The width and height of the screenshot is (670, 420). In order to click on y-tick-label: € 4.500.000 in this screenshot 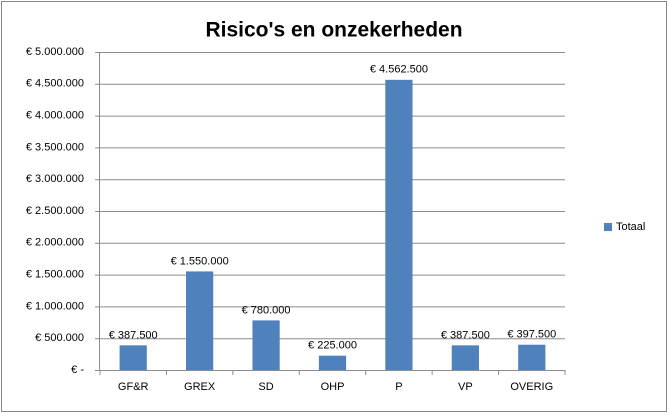, I will do `click(55, 84)`.